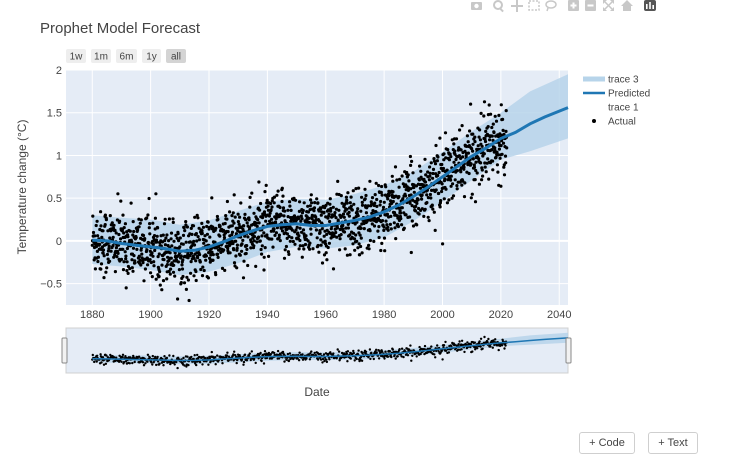  Describe the element at coordinates (650, 5) in the screenshot. I see `plotly-logo-icon` at that location.